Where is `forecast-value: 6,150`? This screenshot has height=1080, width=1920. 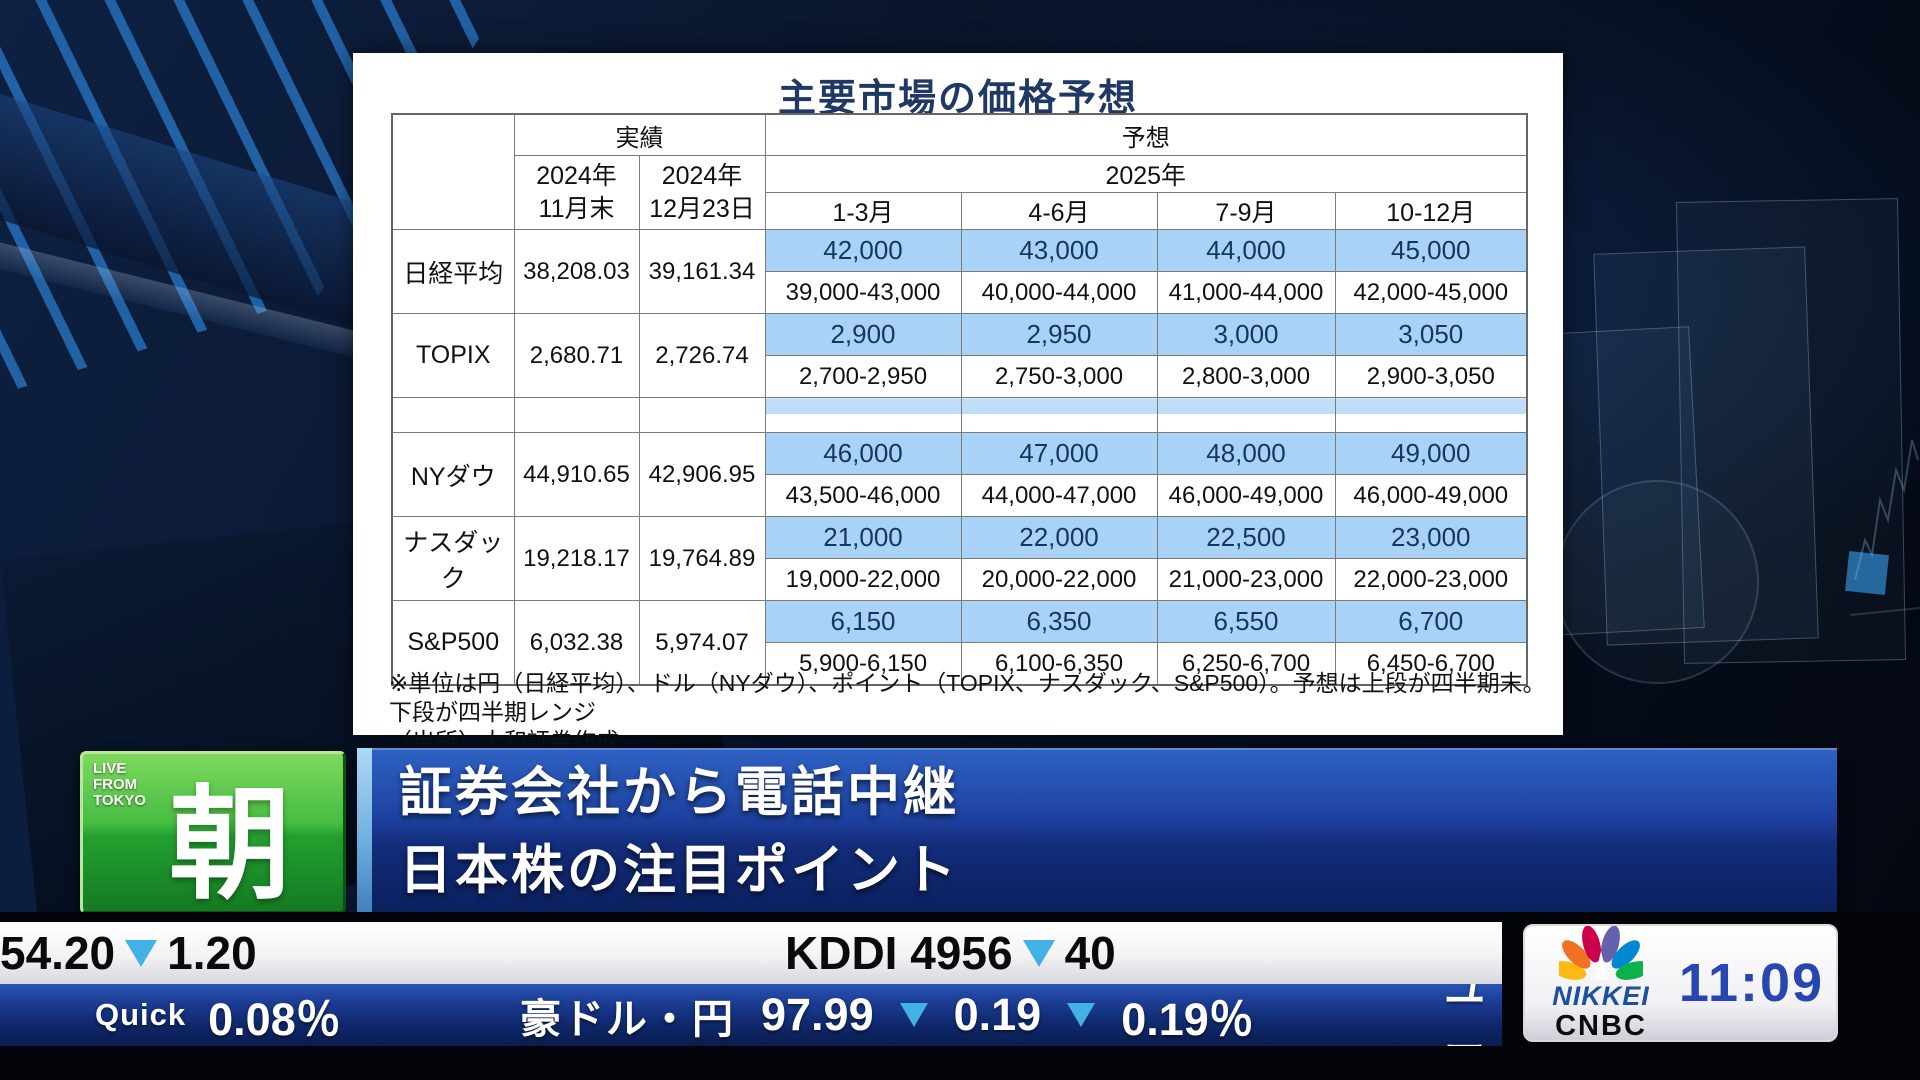 forecast-value: 6,150 is located at coordinates (863, 621).